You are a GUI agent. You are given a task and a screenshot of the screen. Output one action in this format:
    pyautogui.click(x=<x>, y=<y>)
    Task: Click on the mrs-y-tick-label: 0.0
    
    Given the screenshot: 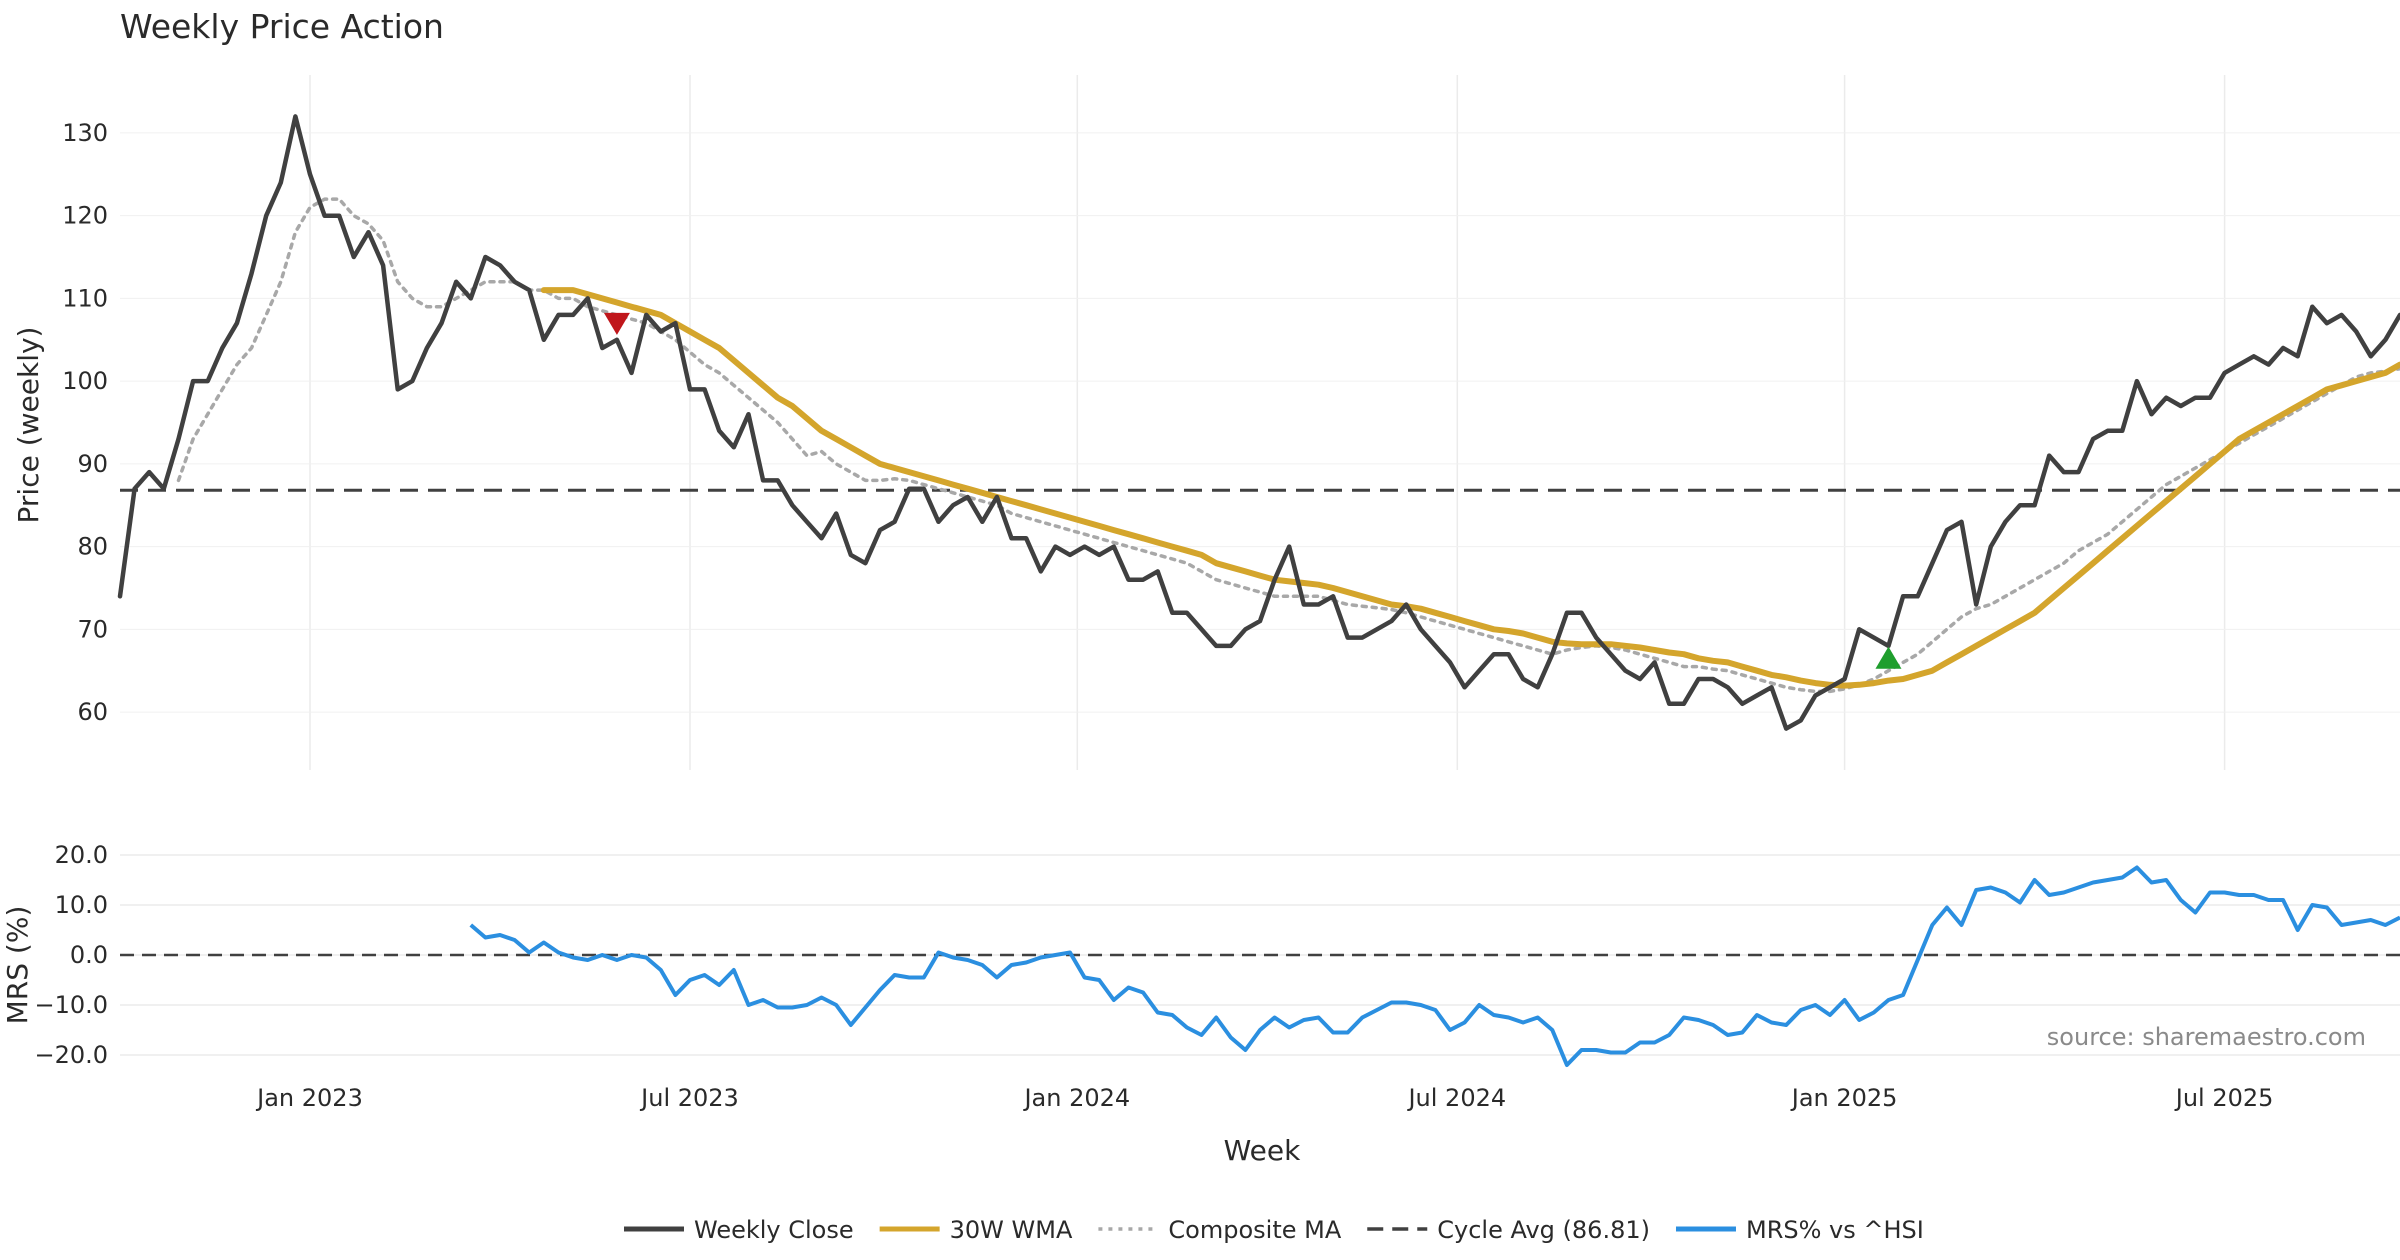 What is the action you would take?
    pyautogui.click(x=89, y=955)
    